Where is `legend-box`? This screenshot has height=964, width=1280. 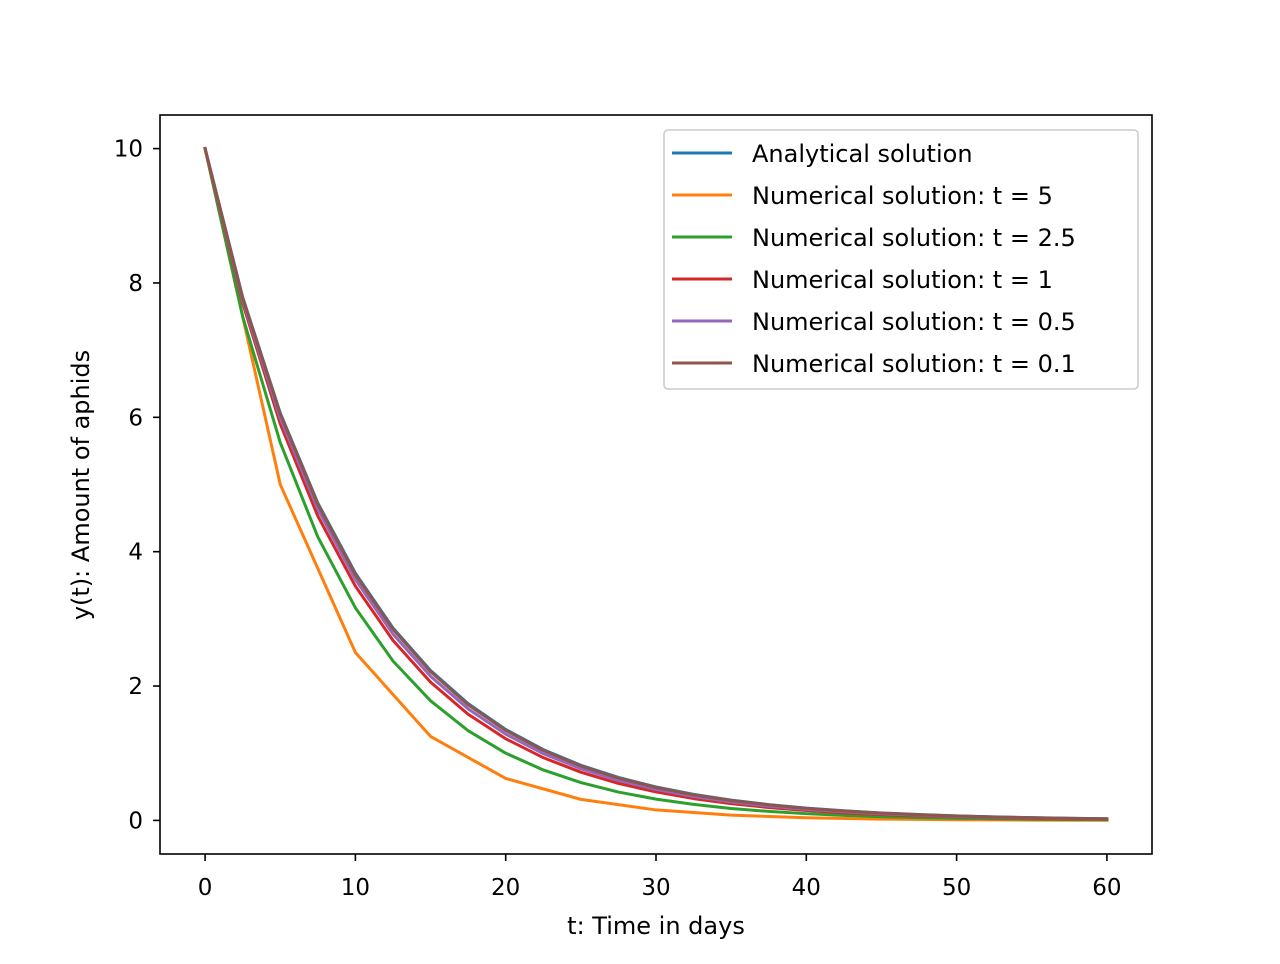 legend-box is located at coordinates (901, 259).